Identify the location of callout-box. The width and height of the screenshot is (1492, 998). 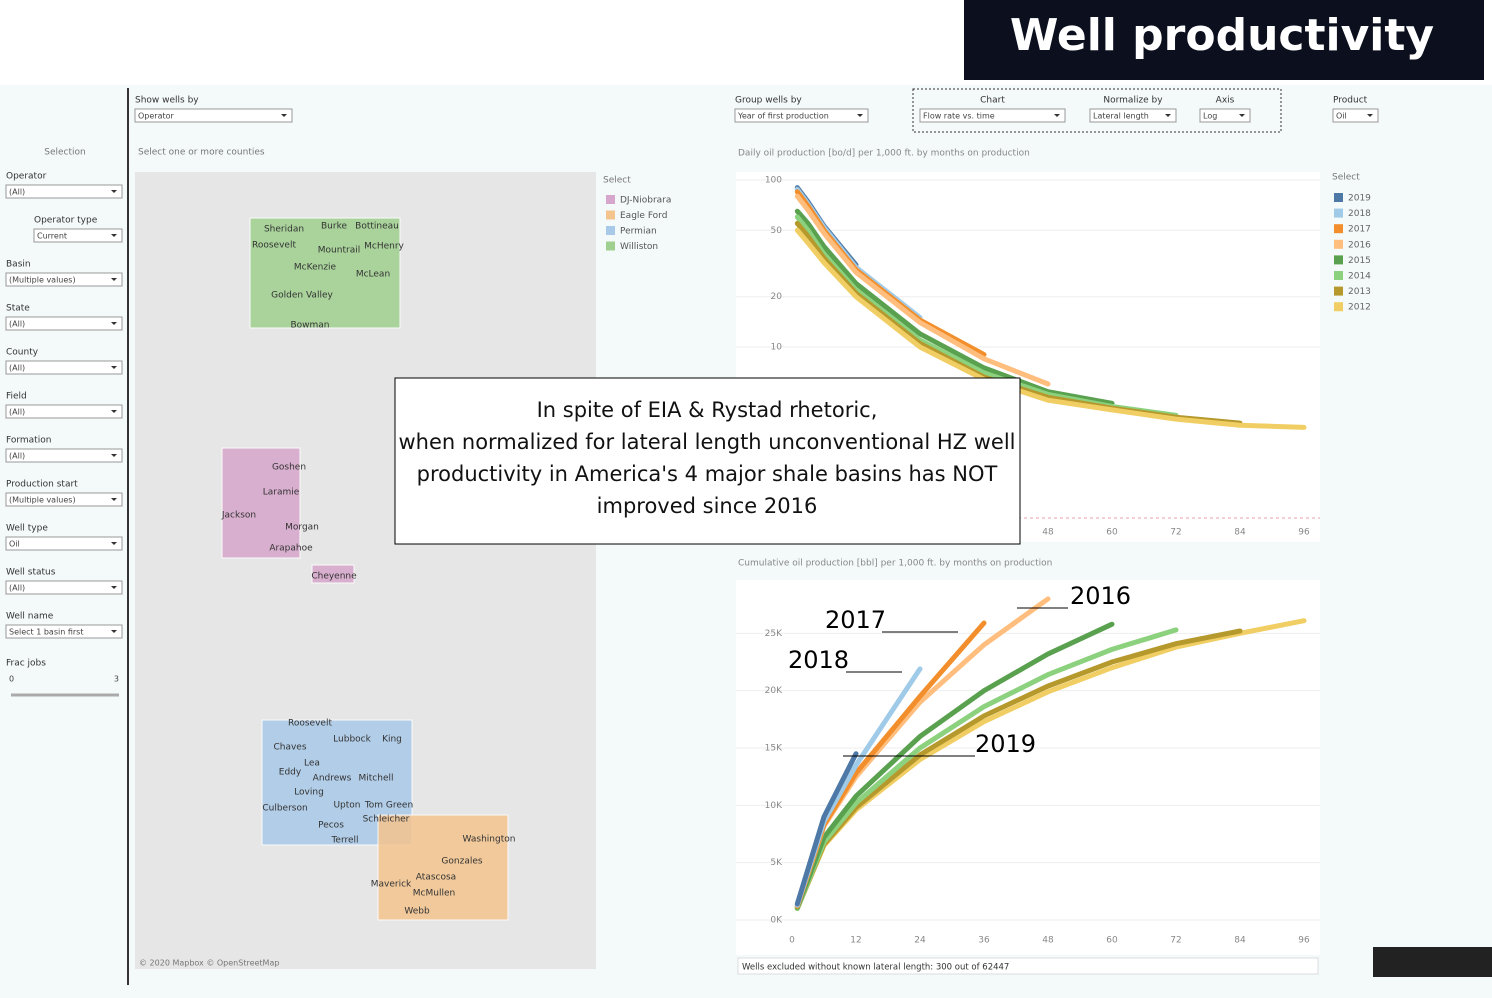
(707, 461).